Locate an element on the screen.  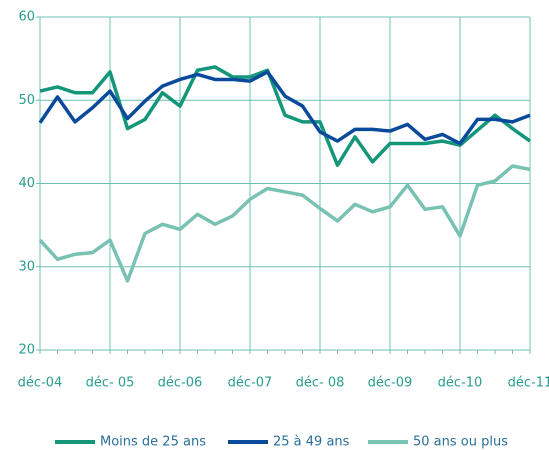
x-tick-label: déc-04 is located at coordinates (40, 383).